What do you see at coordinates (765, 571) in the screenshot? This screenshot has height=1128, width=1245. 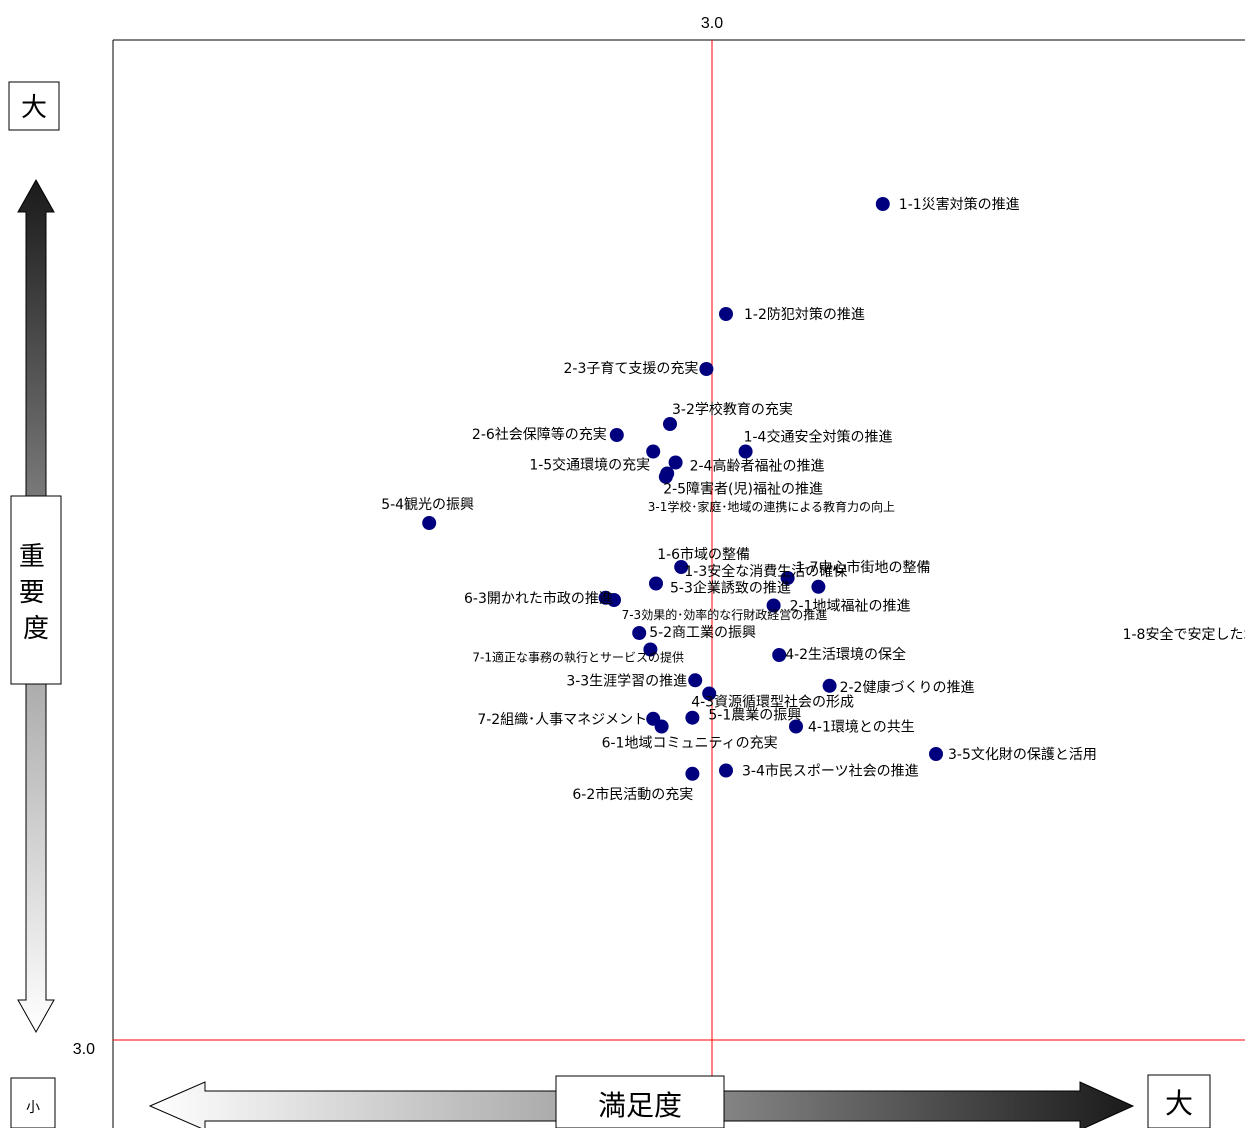 I see `data-label: 1-3安全な消費生活の確保` at bounding box center [765, 571].